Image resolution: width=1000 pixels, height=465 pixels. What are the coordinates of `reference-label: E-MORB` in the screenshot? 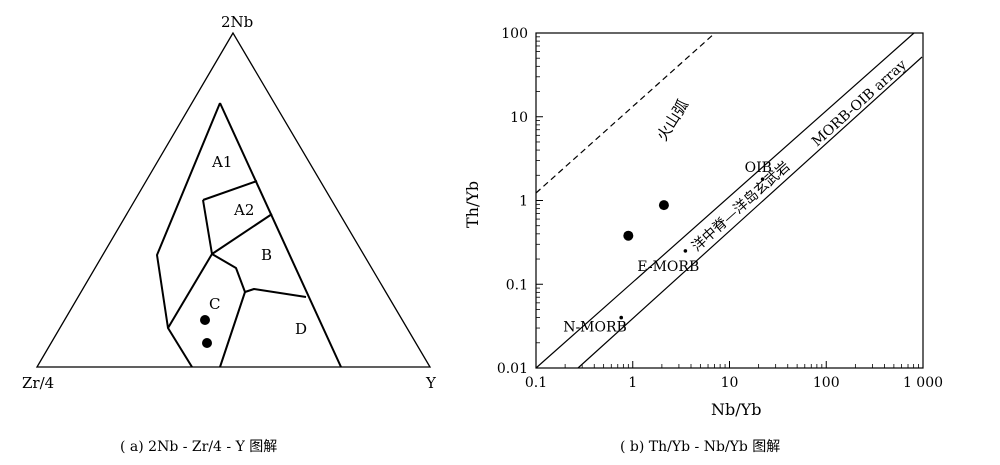 It's located at (668, 267).